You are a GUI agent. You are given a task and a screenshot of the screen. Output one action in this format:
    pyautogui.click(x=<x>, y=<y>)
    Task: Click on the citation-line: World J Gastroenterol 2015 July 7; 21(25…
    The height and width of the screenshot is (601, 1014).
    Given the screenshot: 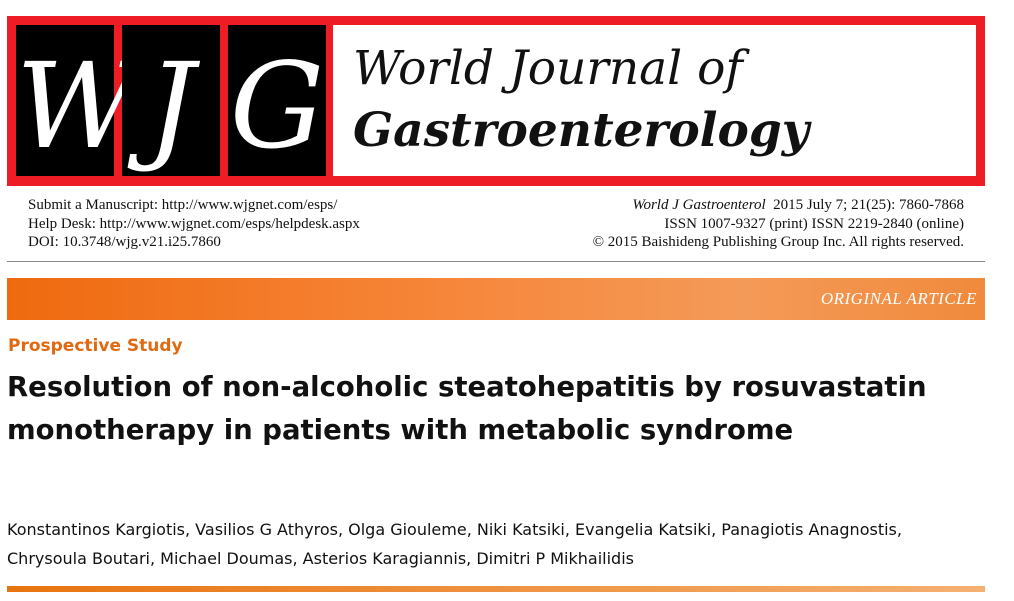 What is the action you would take?
    pyautogui.click(x=778, y=205)
    